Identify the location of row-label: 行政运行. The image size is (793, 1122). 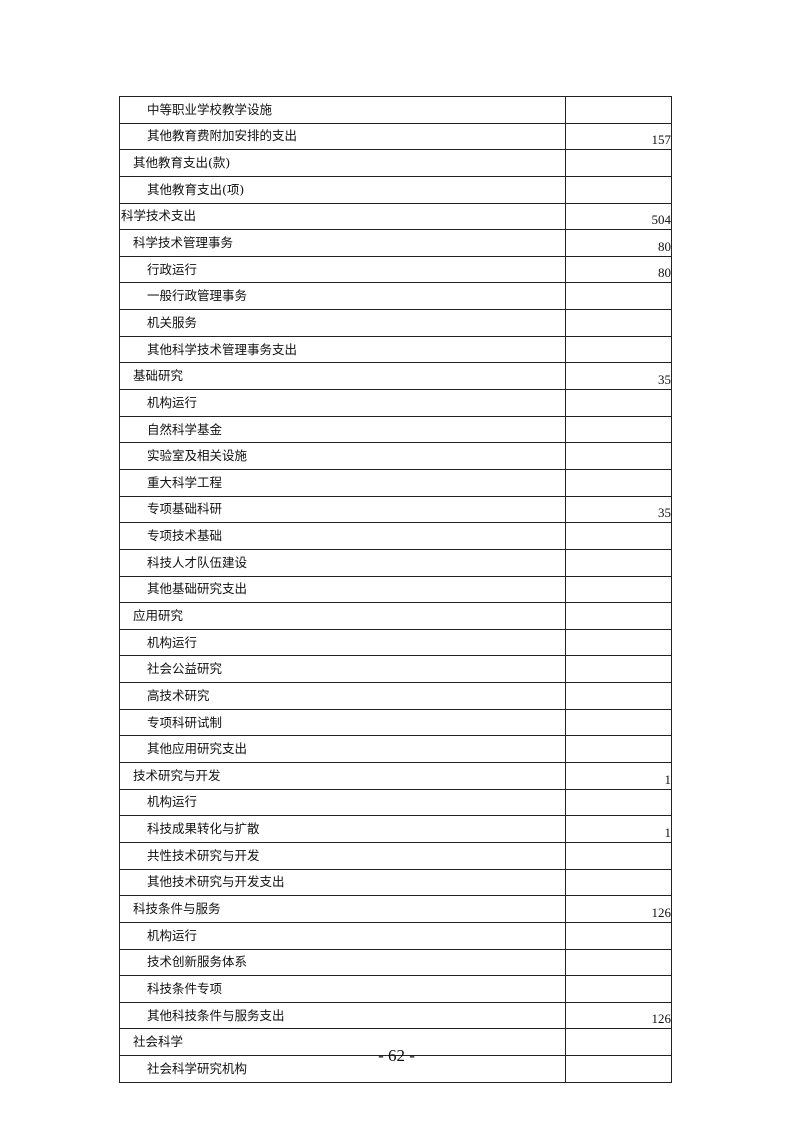
(342, 269).